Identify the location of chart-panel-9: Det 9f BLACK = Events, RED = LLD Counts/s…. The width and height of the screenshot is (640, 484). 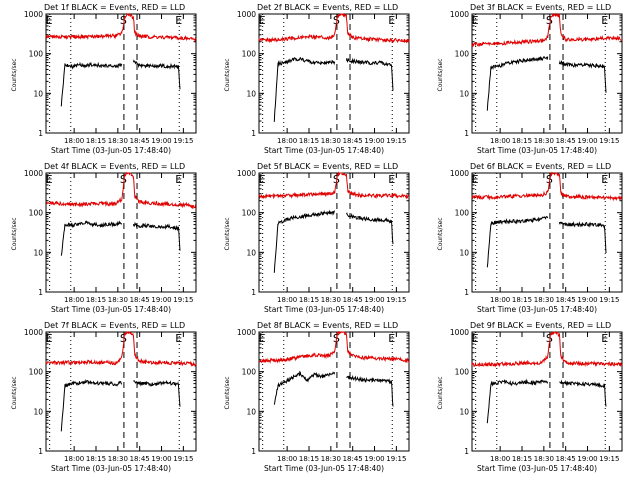
(530, 397).